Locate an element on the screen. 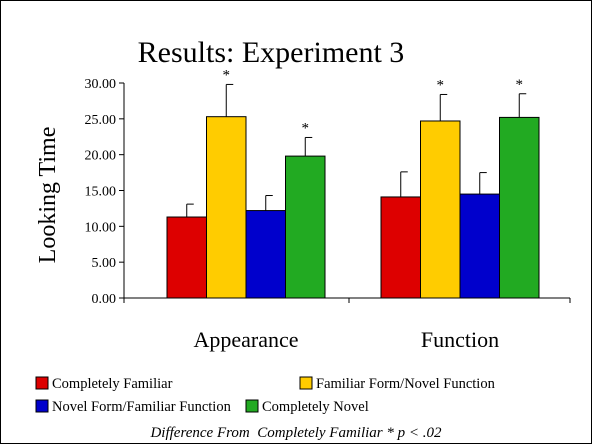  y-tick-label: 15.00 is located at coordinates (101, 192).